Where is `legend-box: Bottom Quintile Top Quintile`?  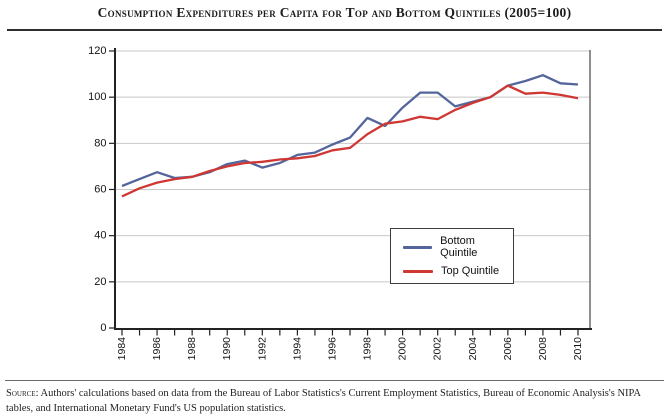
legend-box: Bottom Quintile Top Quintile is located at coordinates (452, 256).